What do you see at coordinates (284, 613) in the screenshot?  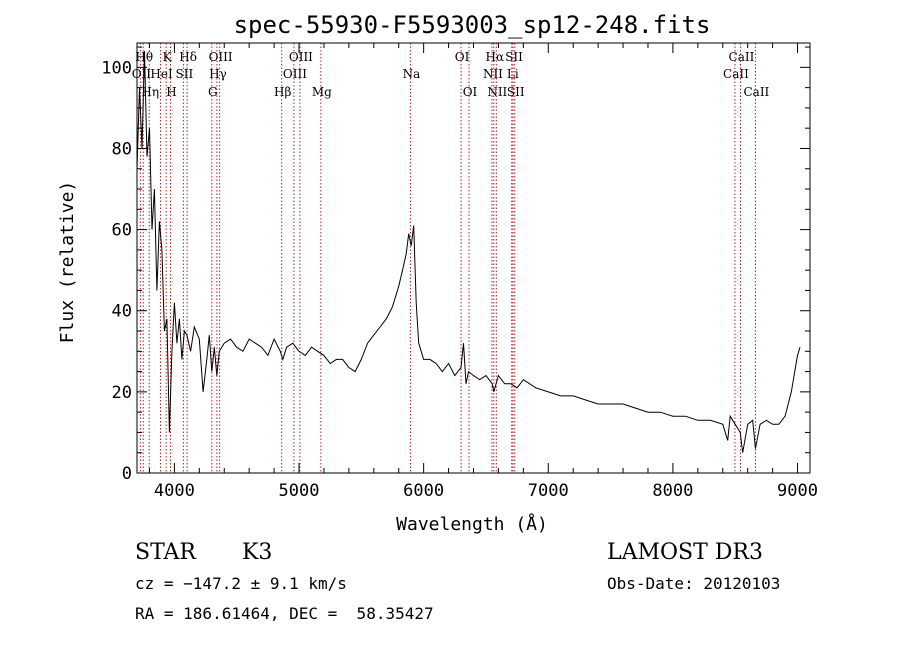 I see `coordinates-text: RA = 186.61464, DEC = 58.35427` at bounding box center [284, 613].